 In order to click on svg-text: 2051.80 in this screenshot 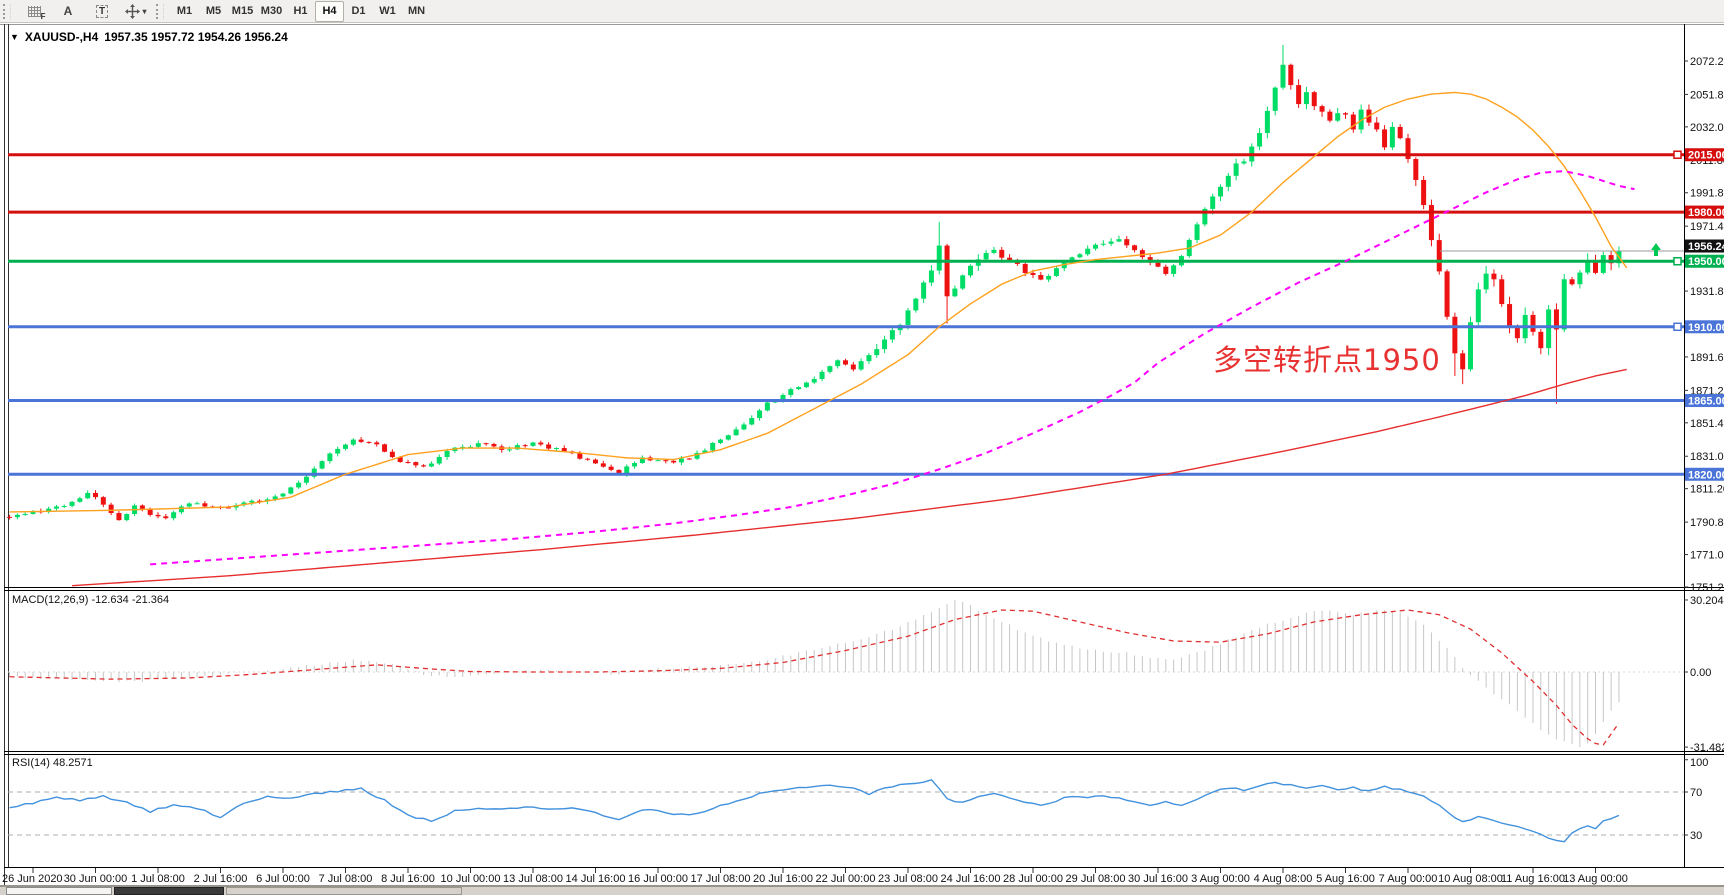, I will do `click(1707, 95)`.